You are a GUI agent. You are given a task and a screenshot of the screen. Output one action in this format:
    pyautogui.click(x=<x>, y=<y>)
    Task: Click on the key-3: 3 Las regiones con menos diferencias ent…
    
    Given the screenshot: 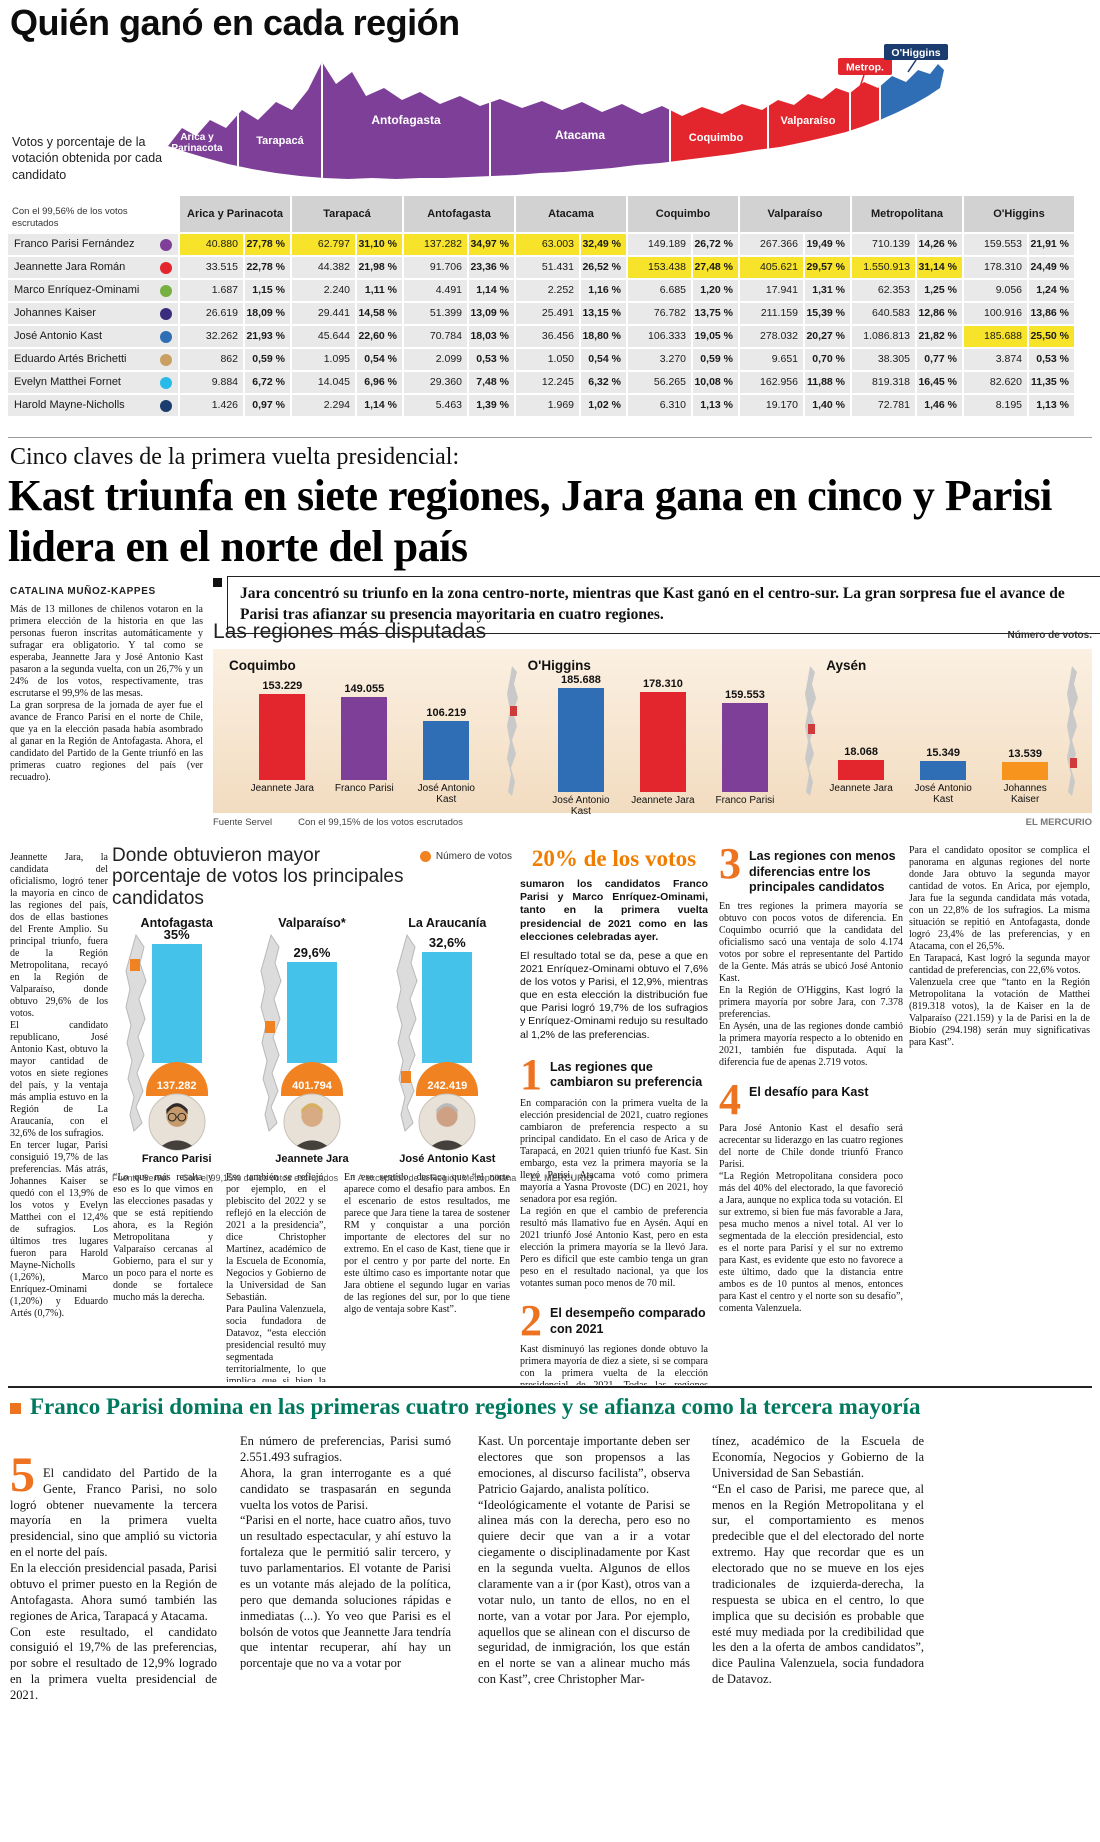 What is the action you would take?
    pyautogui.click(x=811, y=957)
    